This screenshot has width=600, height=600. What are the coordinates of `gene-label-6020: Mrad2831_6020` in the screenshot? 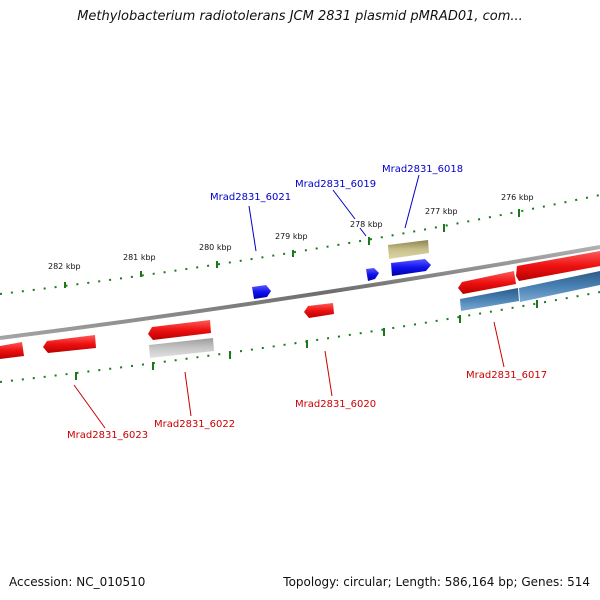 It's located at (335, 404).